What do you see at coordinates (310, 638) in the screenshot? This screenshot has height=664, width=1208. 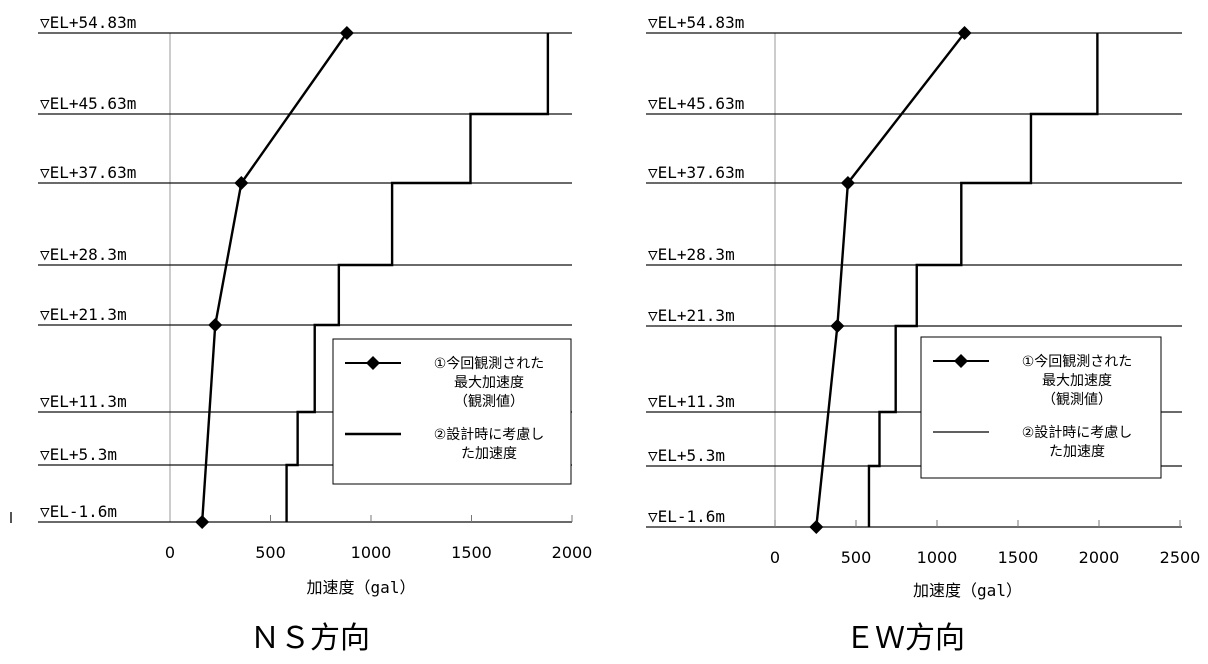 I see `chart-caption: ＮＳ方向` at bounding box center [310, 638].